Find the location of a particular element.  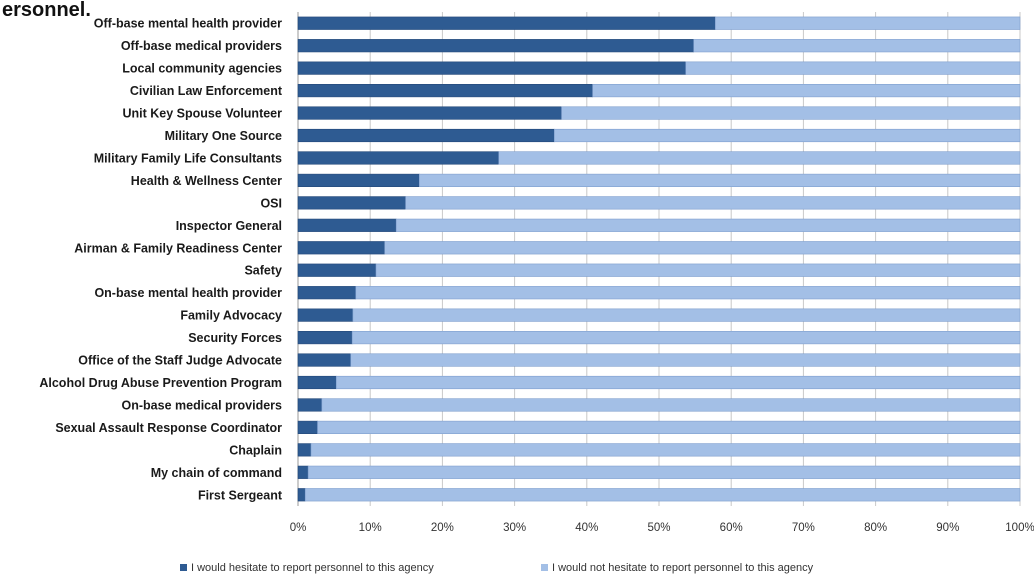

category-label: On-base medical providers is located at coordinates (202, 405).